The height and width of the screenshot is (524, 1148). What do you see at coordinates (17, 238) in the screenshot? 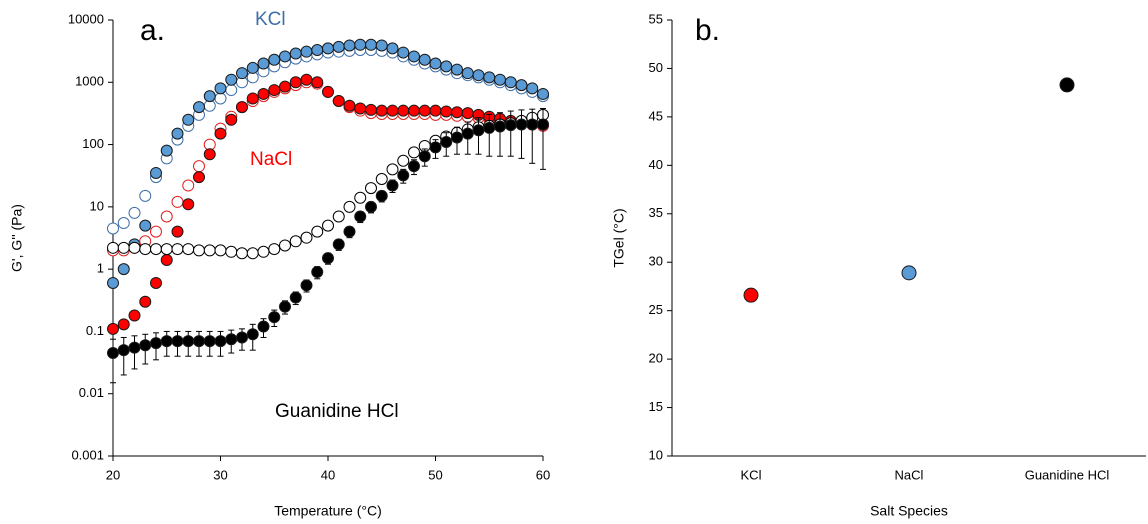
I see `y-axis-label: G', G'' (Pa)` at bounding box center [17, 238].